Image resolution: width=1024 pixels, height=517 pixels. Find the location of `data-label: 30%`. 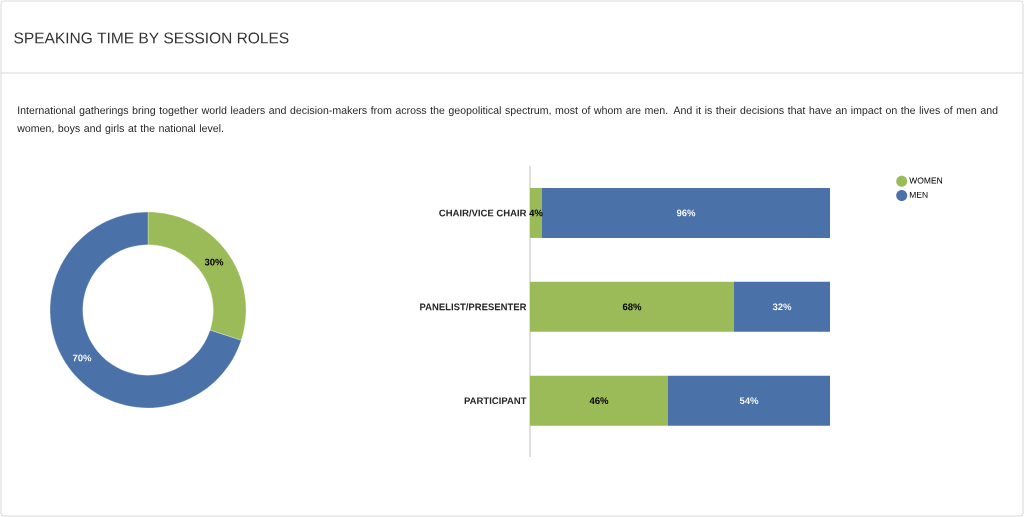

data-label: 30% is located at coordinates (214, 262).